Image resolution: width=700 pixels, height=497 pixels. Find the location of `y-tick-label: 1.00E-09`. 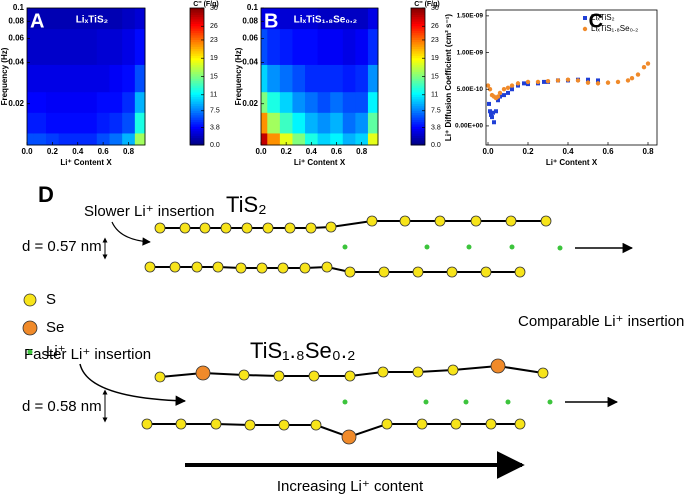

y-tick-label: 1.00E-09 is located at coordinates (470, 52).